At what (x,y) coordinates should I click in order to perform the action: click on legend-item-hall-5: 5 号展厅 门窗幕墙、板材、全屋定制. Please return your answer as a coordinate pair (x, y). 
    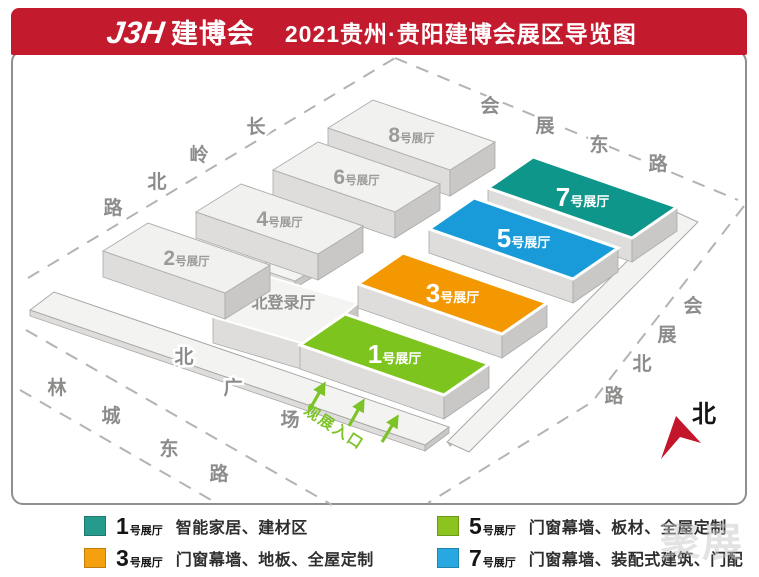
    Looking at the image, I should click on (582, 526).